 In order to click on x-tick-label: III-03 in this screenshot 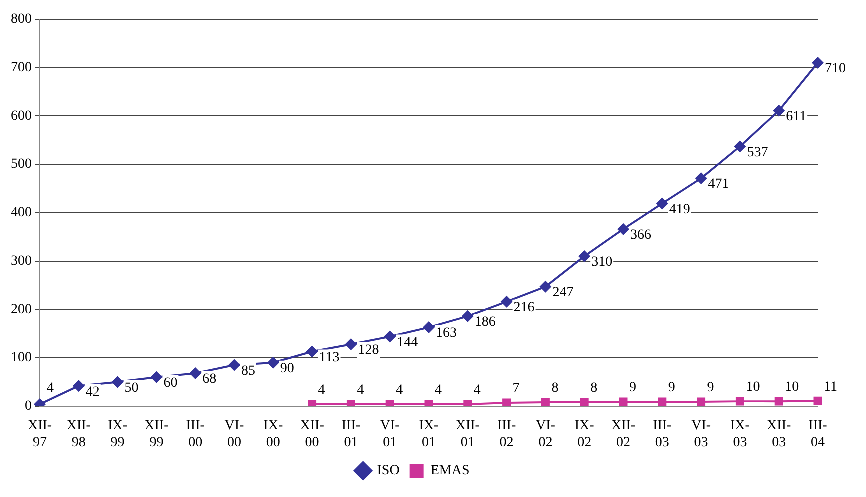, I will do `click(662, 434)`.